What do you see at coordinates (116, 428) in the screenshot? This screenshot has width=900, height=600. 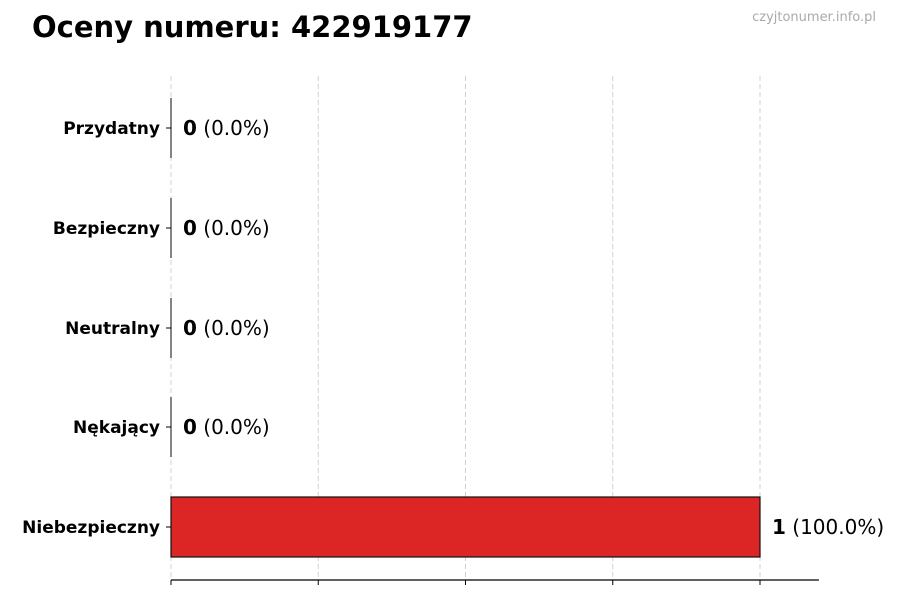 I see `category-label: Nękający` at bounding box center [116, 428].